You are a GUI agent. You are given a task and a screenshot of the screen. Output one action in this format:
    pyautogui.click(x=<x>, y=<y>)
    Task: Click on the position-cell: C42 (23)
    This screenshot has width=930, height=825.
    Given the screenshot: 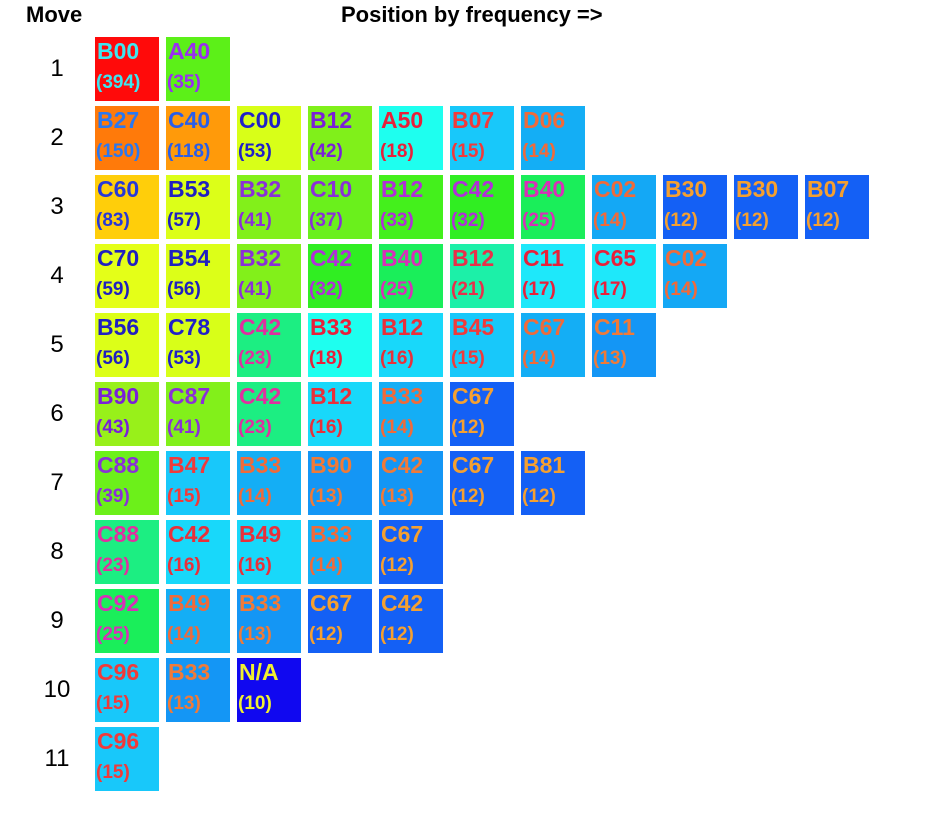 What is the action you would take?
    pyautogui.click(x=269, y=345)
    